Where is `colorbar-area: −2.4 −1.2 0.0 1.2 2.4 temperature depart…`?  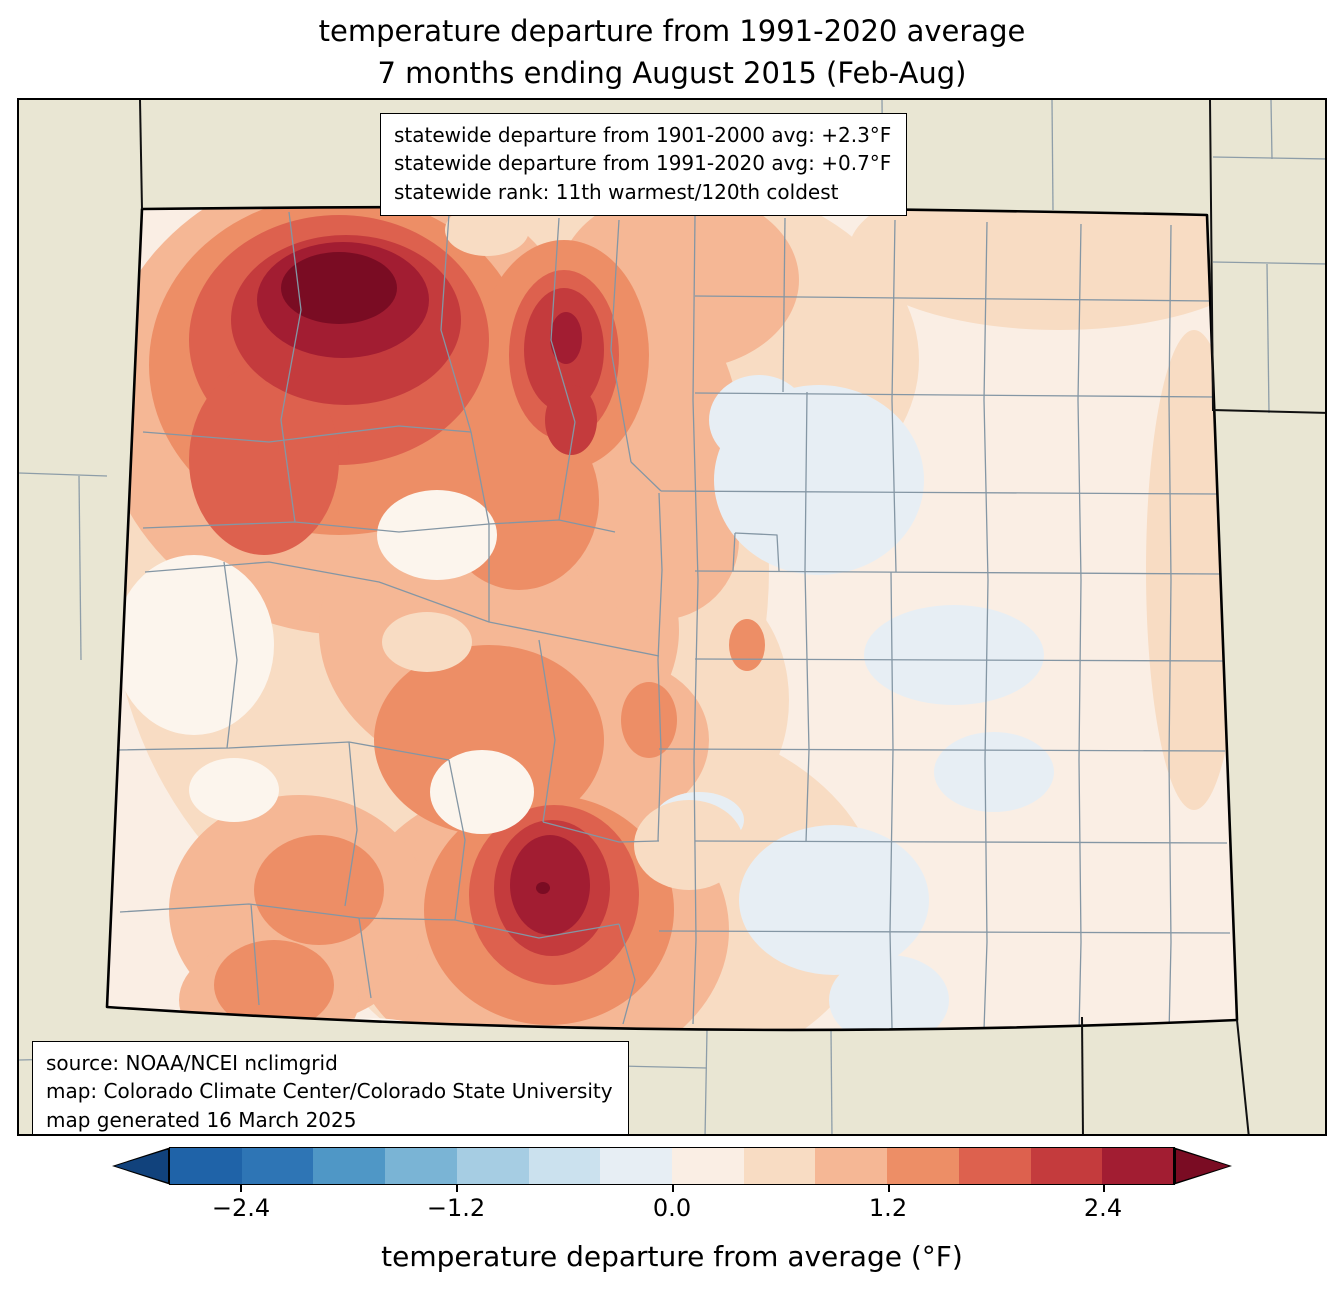
colorbar-area: −2.4 −1.2 0.0 1.2 2.4 temperature depart… is located at coordinates (672, 1223).